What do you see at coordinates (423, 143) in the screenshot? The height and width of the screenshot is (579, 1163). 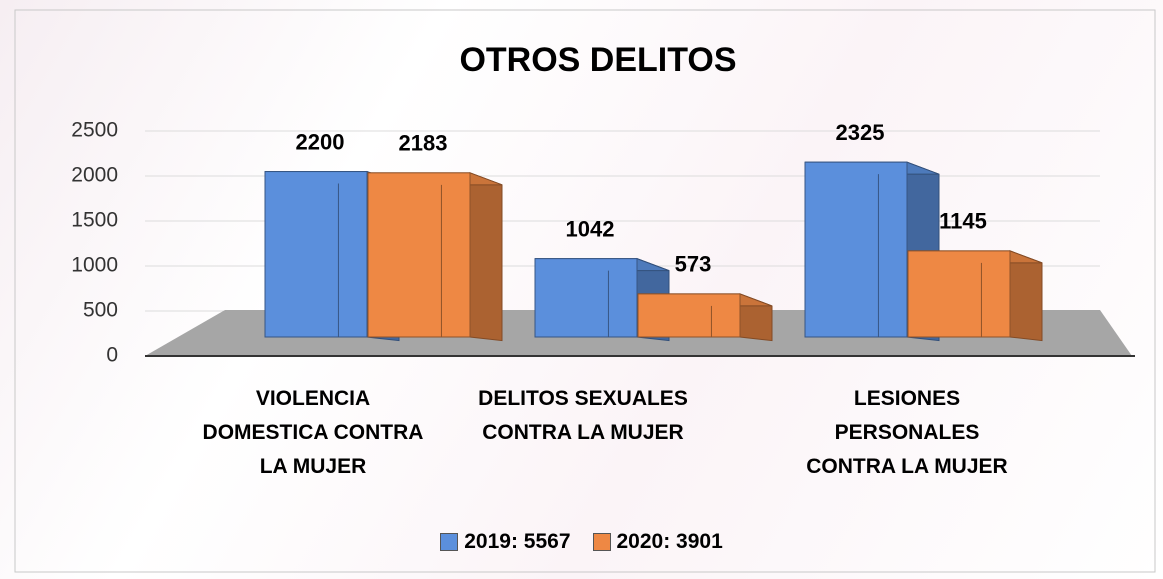 I see `data-label: 2183` at bounding box center [423, 143].